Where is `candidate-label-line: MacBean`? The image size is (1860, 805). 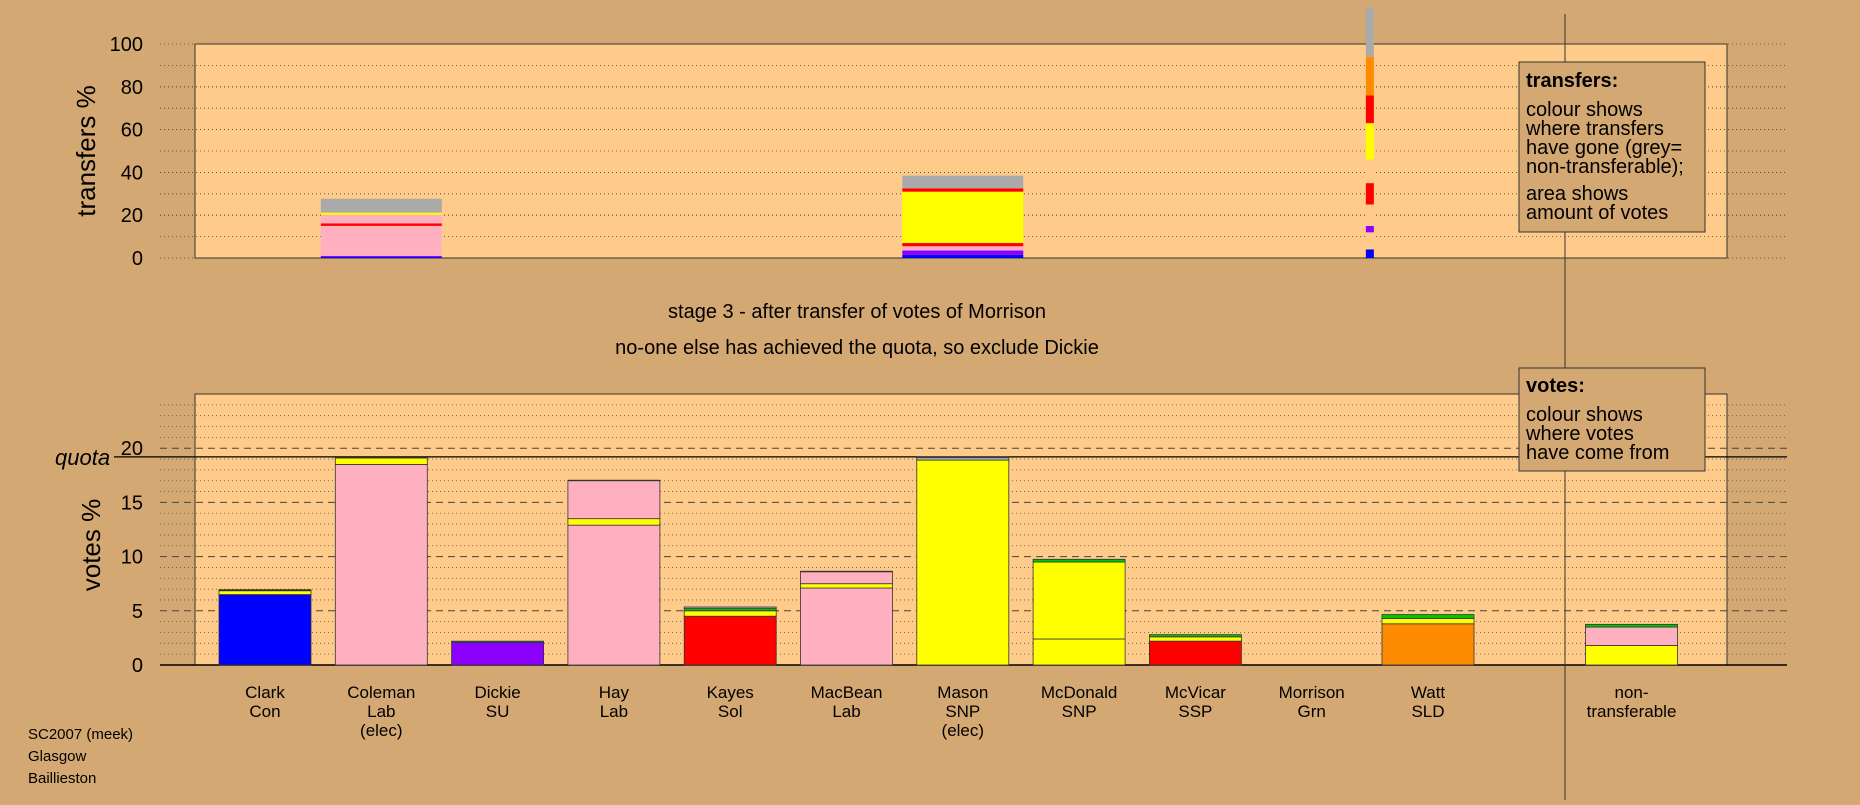 candidate-label-line: MacBean is located at coordinates (847, 692).